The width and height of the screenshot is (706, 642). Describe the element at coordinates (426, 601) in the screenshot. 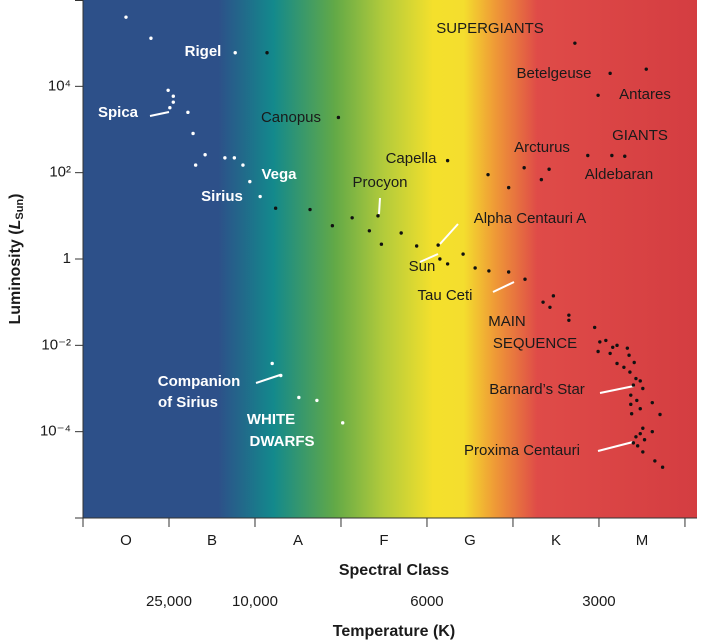

I see `x2-tick-label: 6000` at that location.